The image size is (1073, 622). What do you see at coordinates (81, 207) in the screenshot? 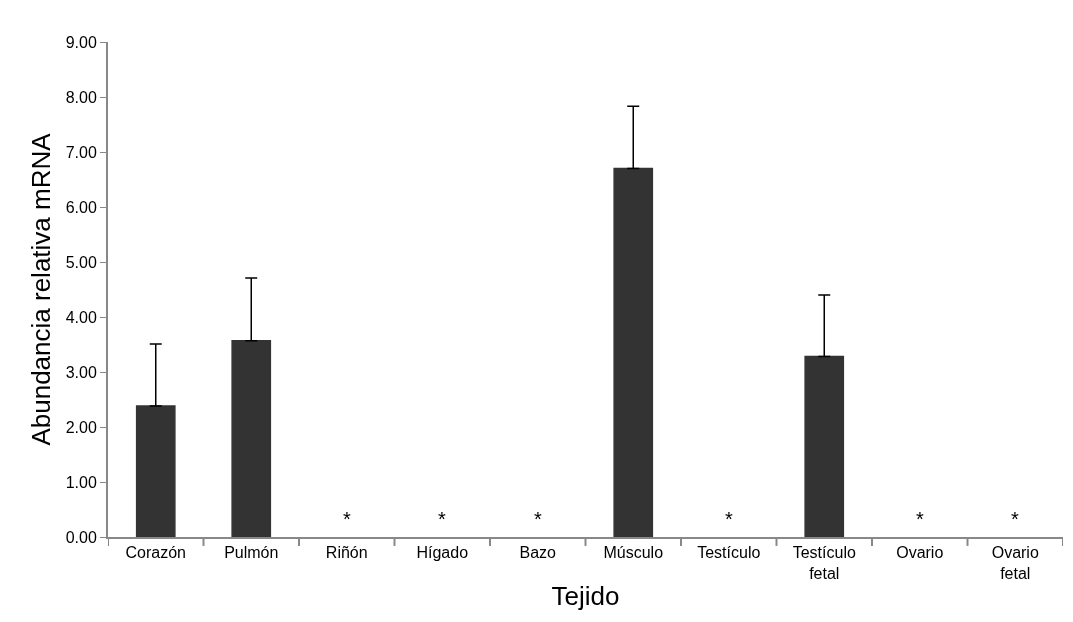
I see `y-tick-label: 6.00` at bounding box center [81, 207].